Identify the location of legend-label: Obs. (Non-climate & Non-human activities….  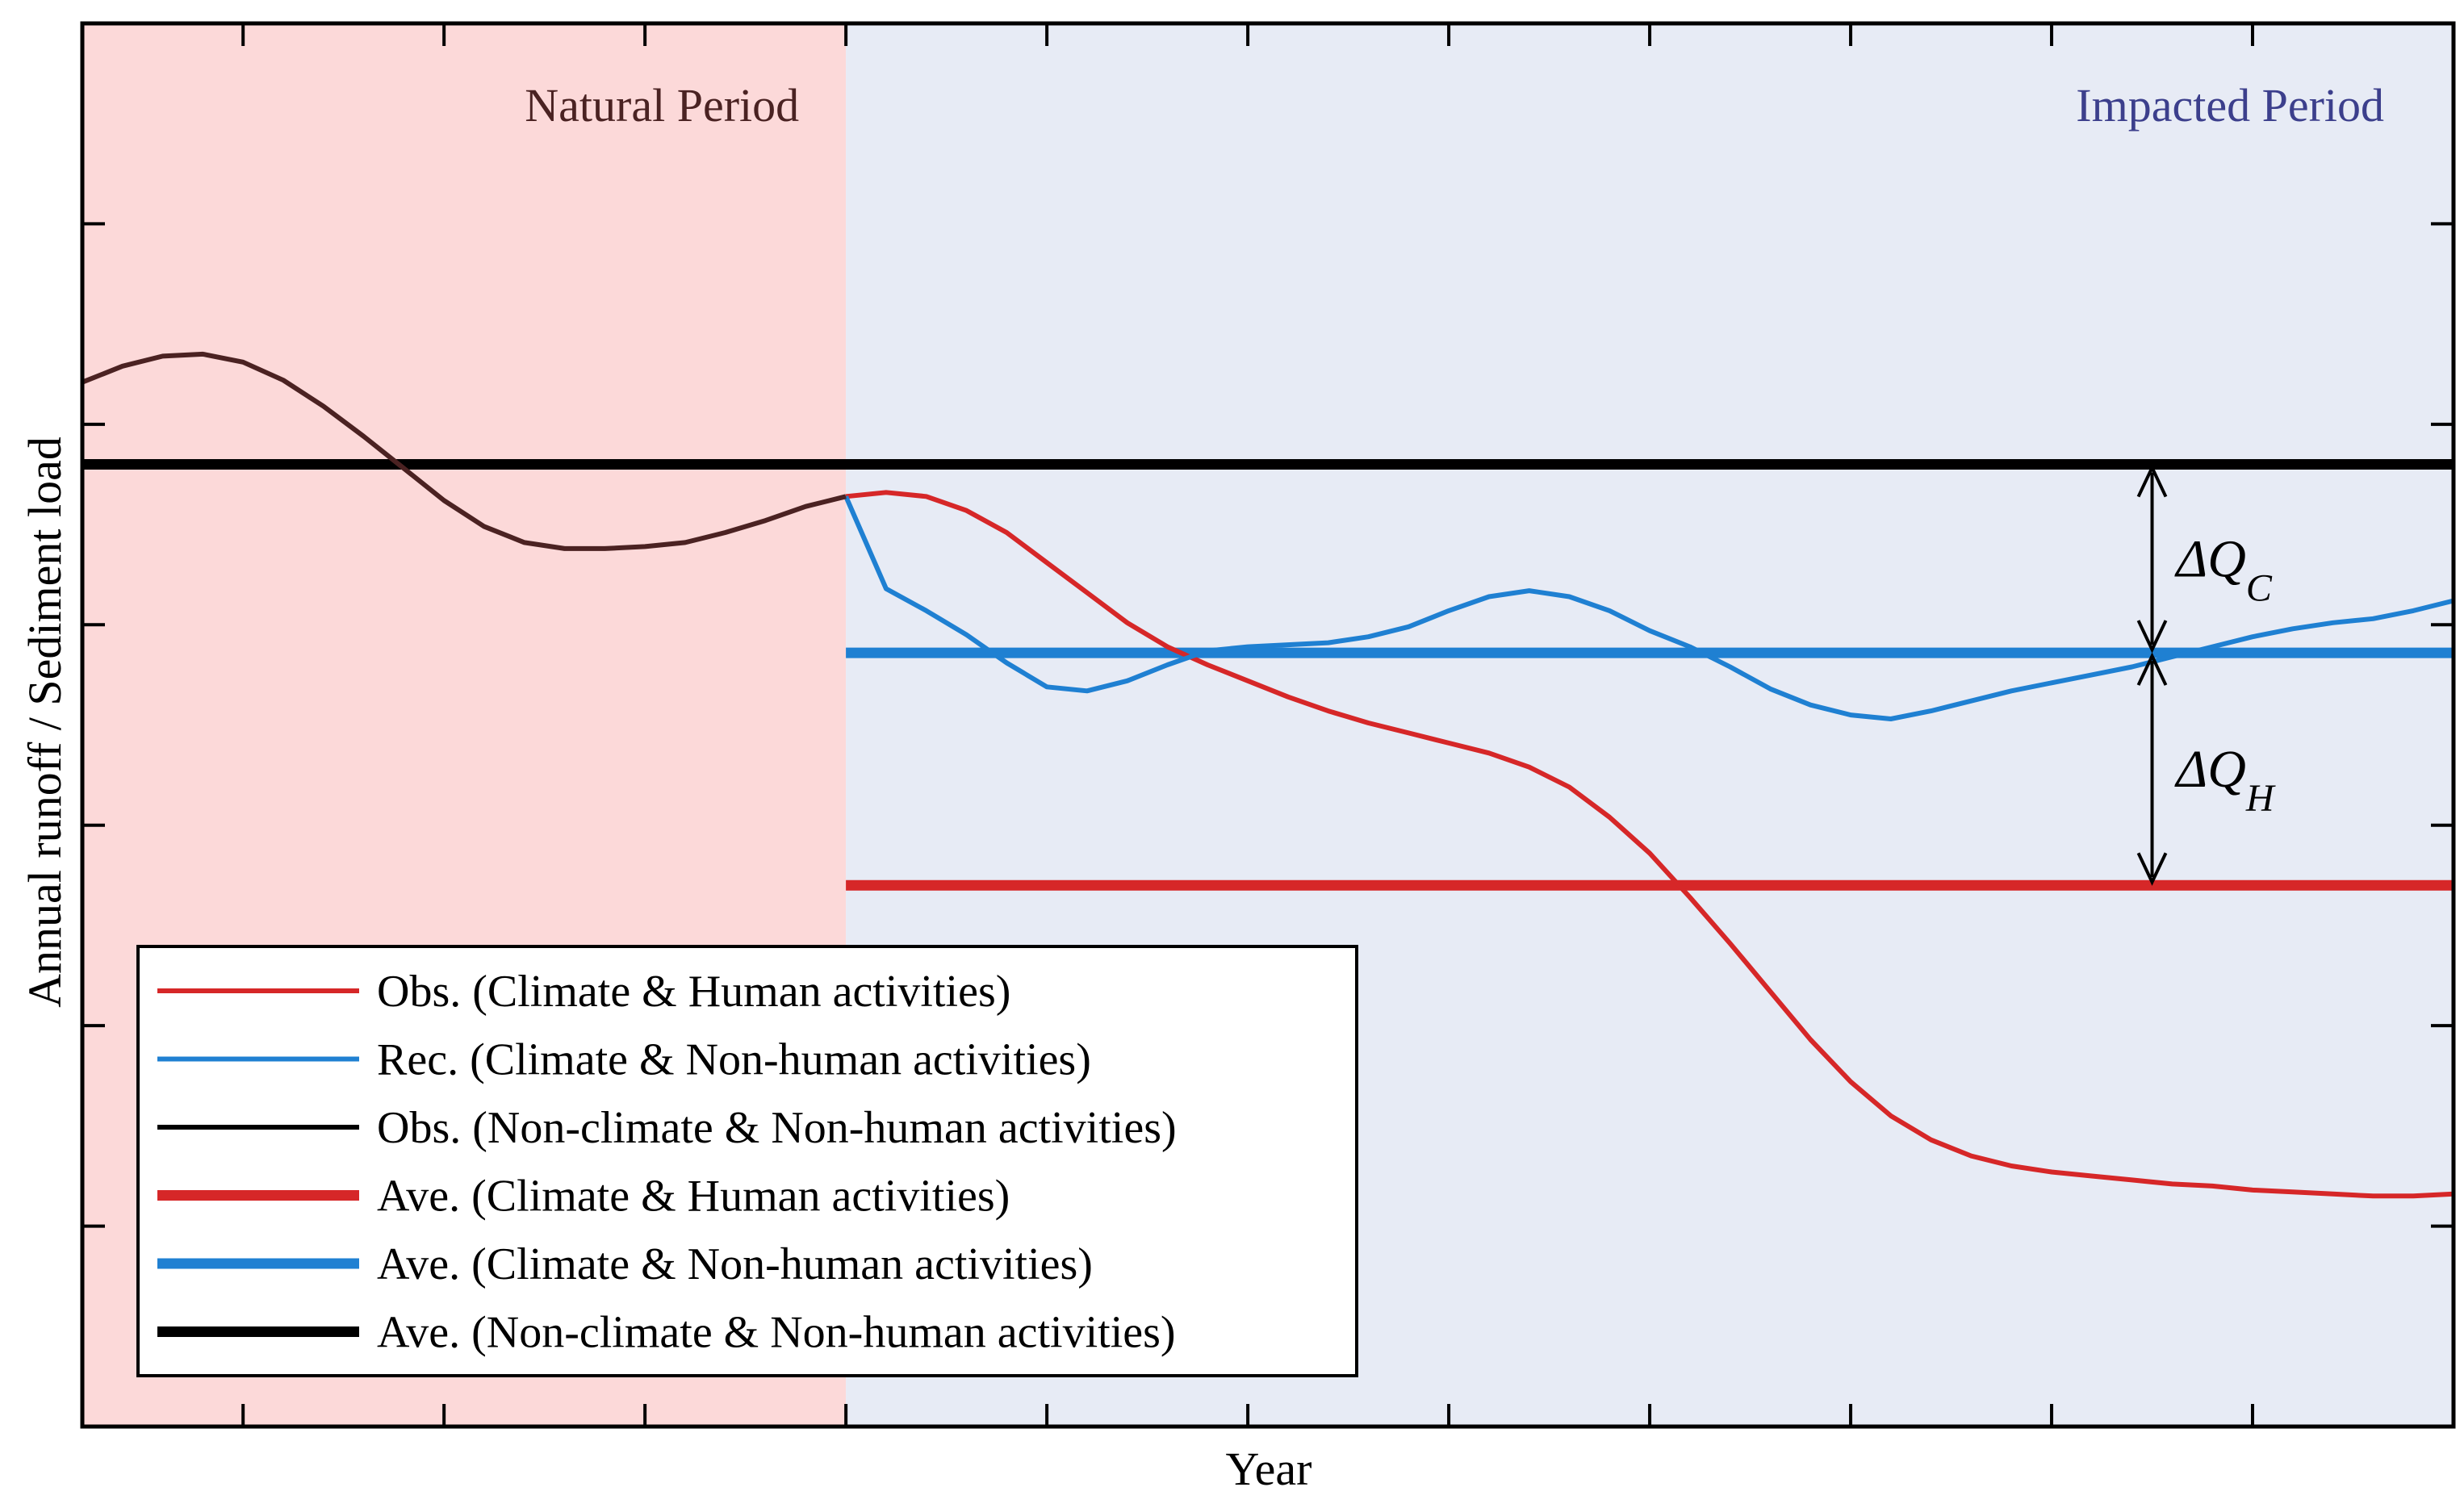
(777, 1128).